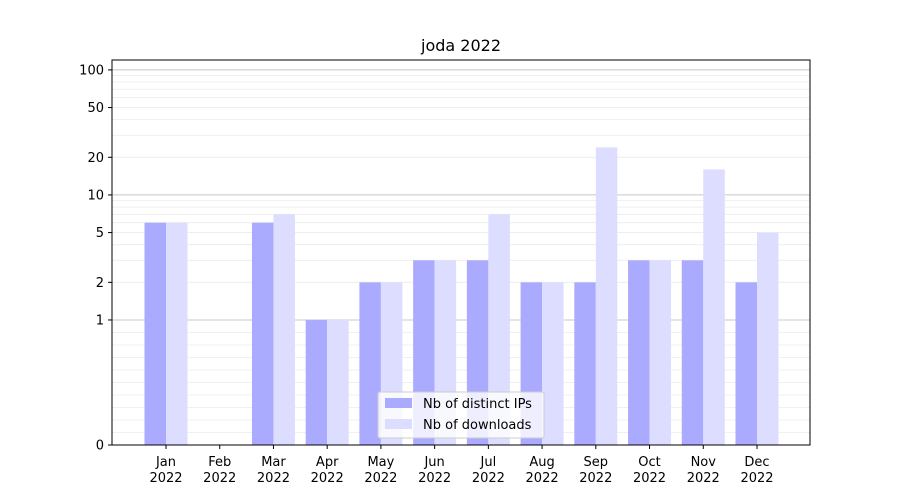 Image resolution: width=900 pixels, height=500 pixels. I want to click on legend: Nb of distinct IPs Nb of downloads, so click(461, 415).